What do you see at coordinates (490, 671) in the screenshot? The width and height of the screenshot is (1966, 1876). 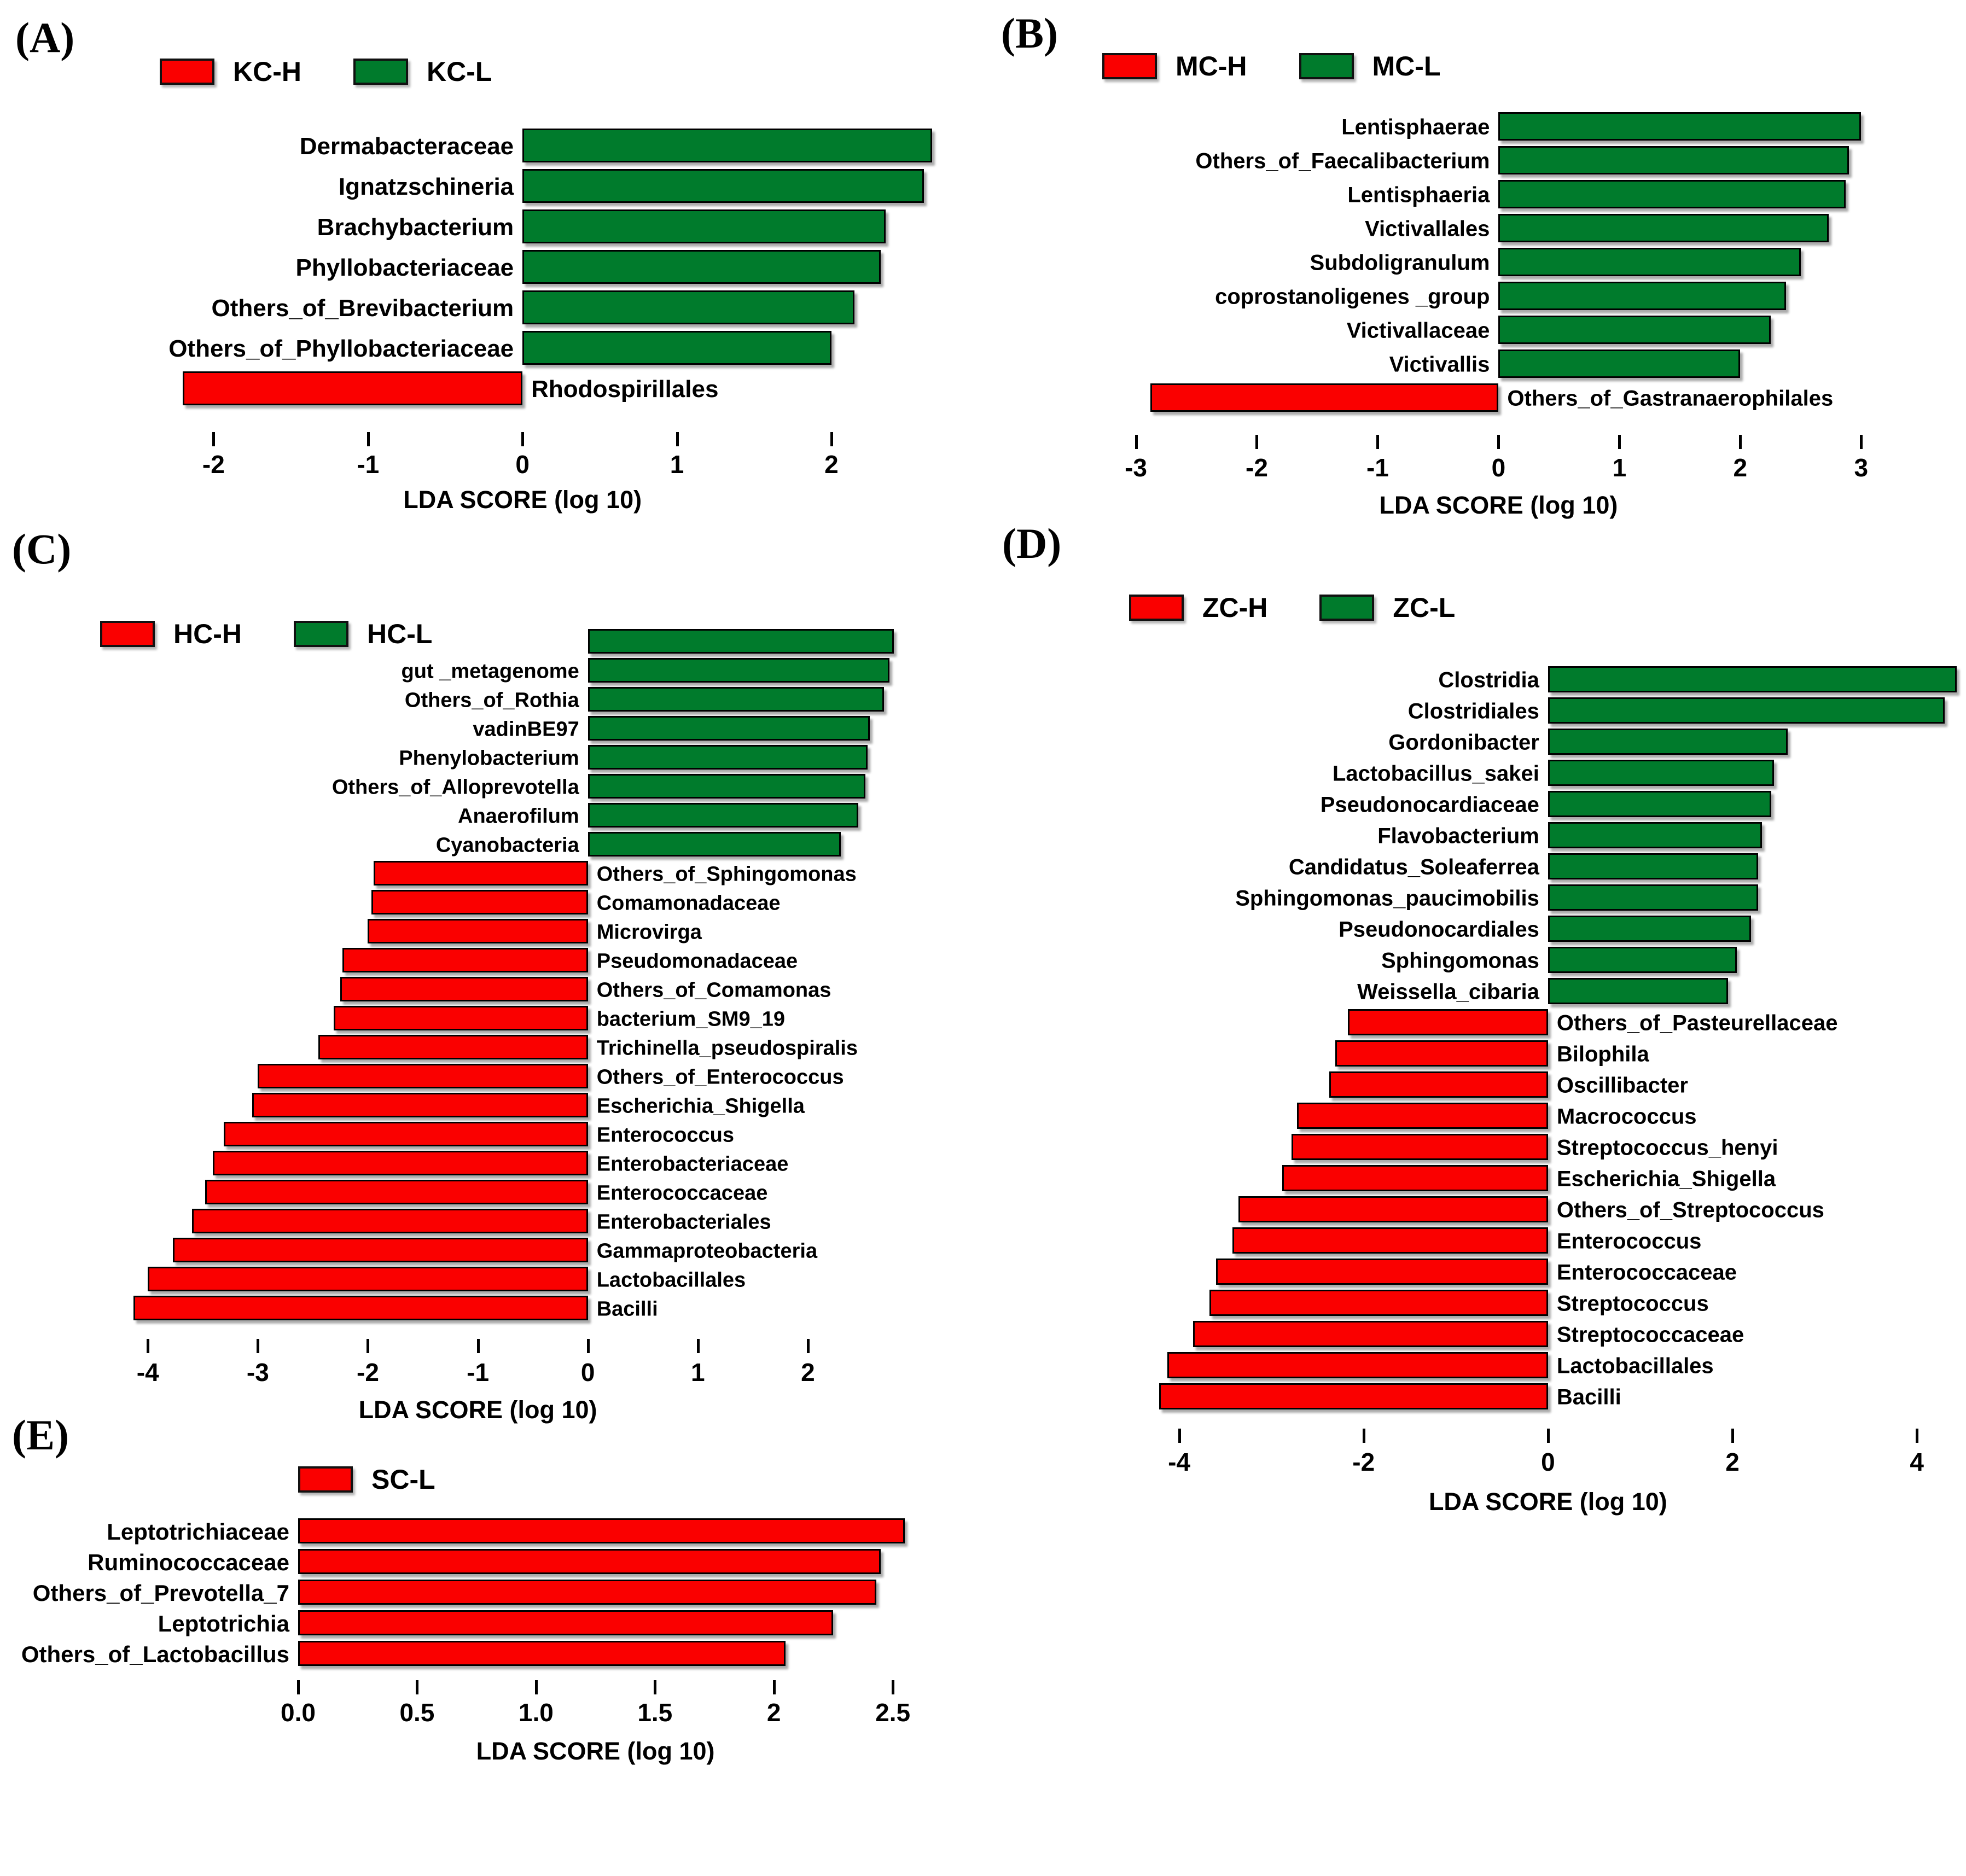 I see `bar-label: gut _metagenome` at bounding box center [490, 671].